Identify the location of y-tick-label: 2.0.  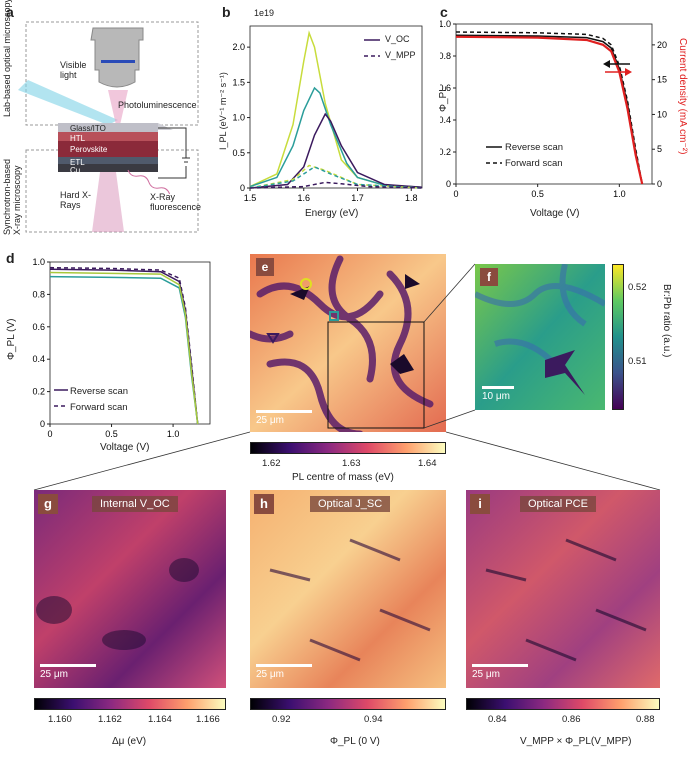
(238, 47).